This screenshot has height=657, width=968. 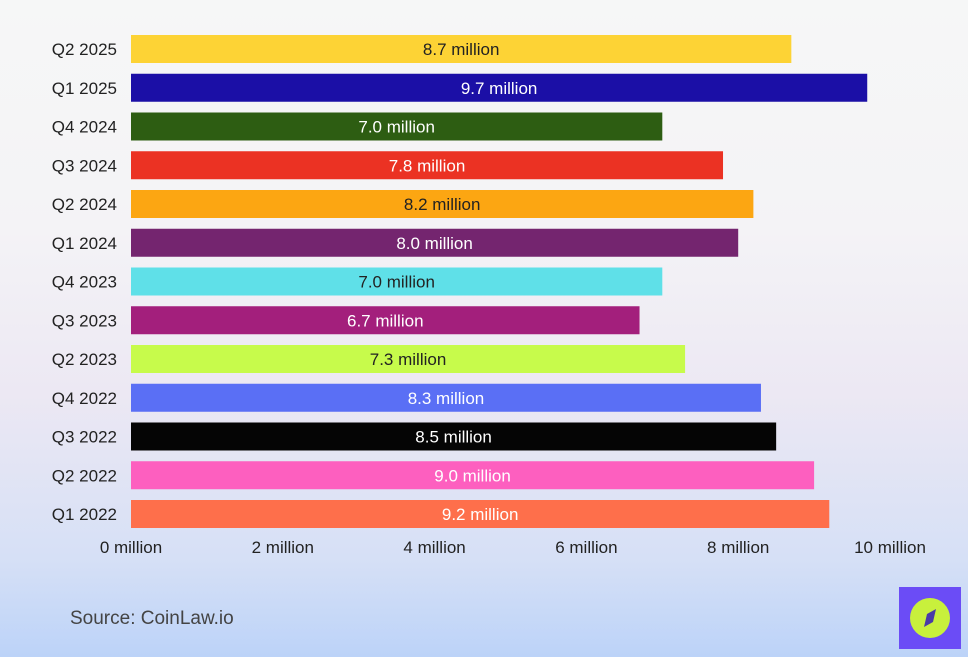 I want to click on category-label: Q1 2025, so click(x=84, y=88).